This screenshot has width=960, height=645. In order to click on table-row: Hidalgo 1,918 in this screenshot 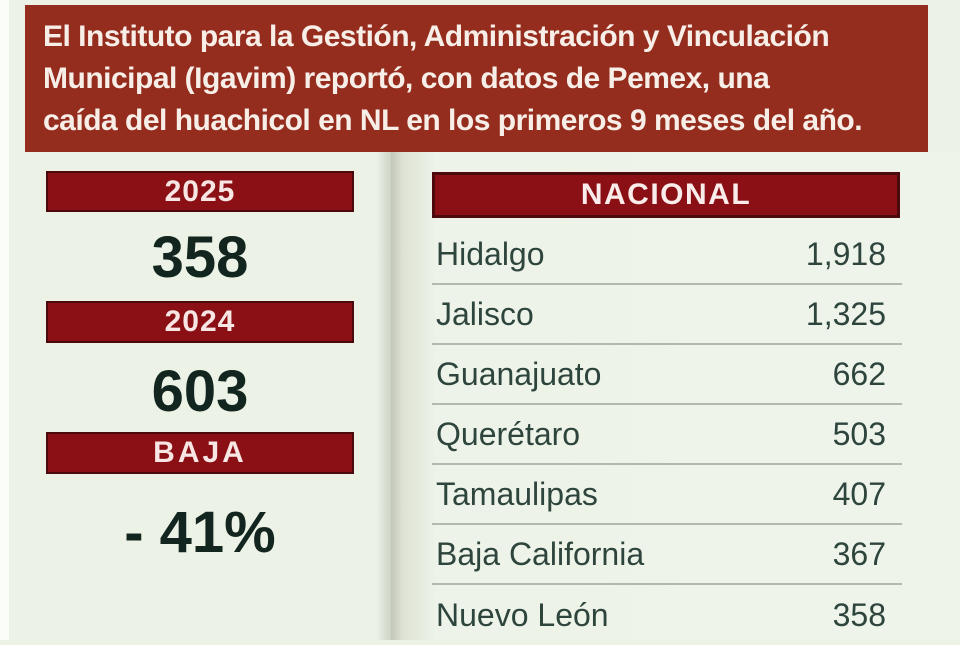, I will do `click(667, 255)`.